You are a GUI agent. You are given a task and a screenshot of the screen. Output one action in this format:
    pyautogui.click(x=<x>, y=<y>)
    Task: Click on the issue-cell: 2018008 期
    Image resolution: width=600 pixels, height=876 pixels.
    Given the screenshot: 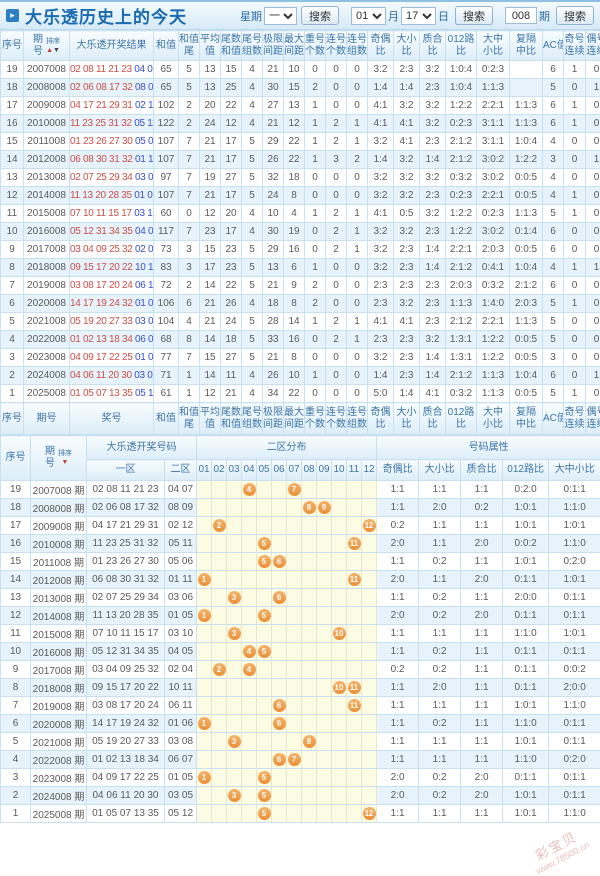 What is the action you would take?
    pyautogui.click(x=59, y=688)
    